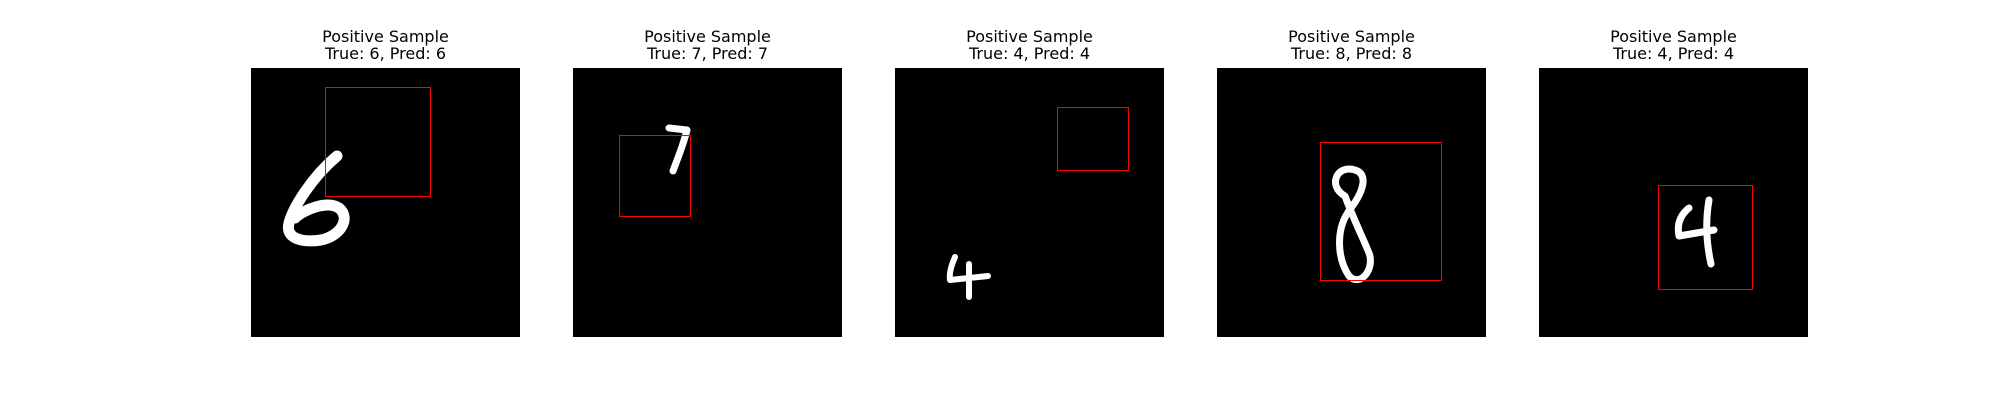  Describe the element at coordinates (385, 53) in the screenshot. I see `panel-caption: True: 6, Pred: 6` at that location.